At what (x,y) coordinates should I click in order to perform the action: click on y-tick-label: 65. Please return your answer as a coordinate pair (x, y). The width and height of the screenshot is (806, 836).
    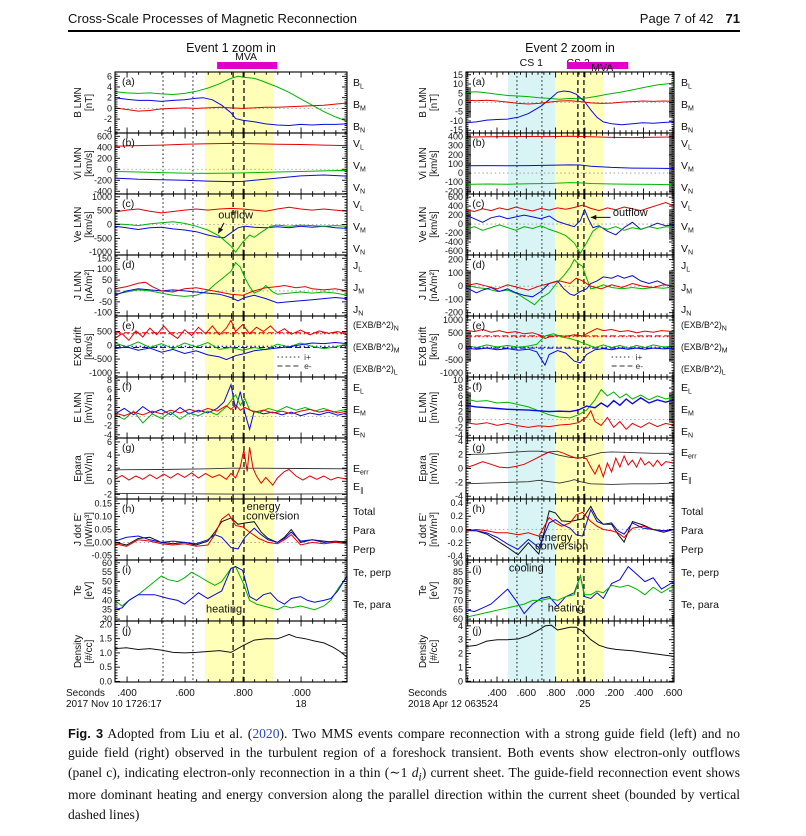
    Looking at the image, I should click on (458, 610).